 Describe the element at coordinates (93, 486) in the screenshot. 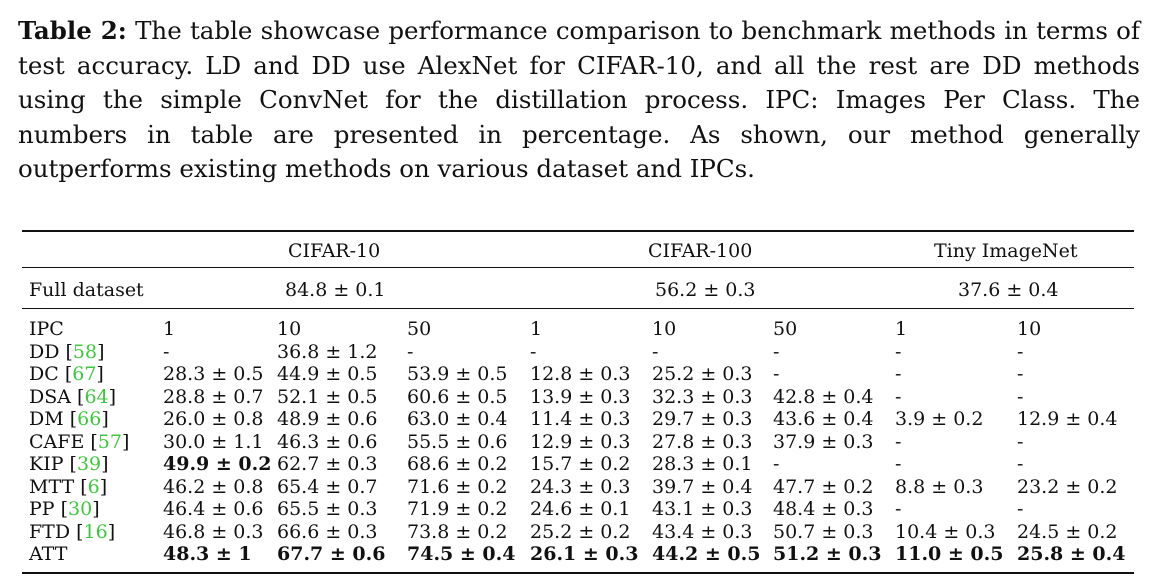

I see `citation-link: 6` at that location.